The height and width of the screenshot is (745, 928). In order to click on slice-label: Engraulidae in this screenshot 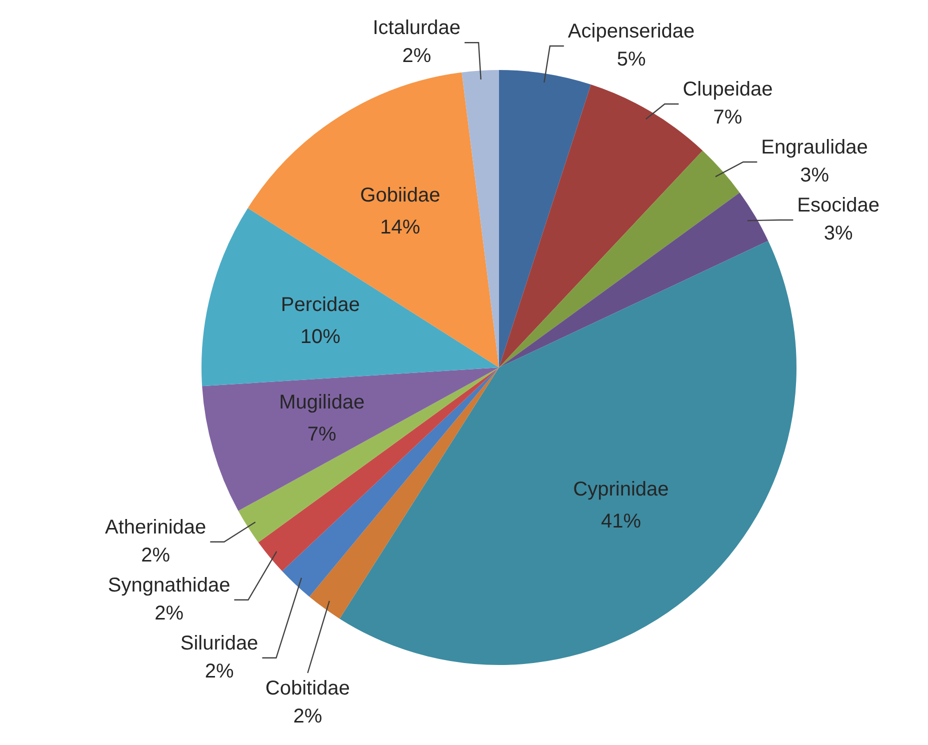, I will do `click(814, 147)`.